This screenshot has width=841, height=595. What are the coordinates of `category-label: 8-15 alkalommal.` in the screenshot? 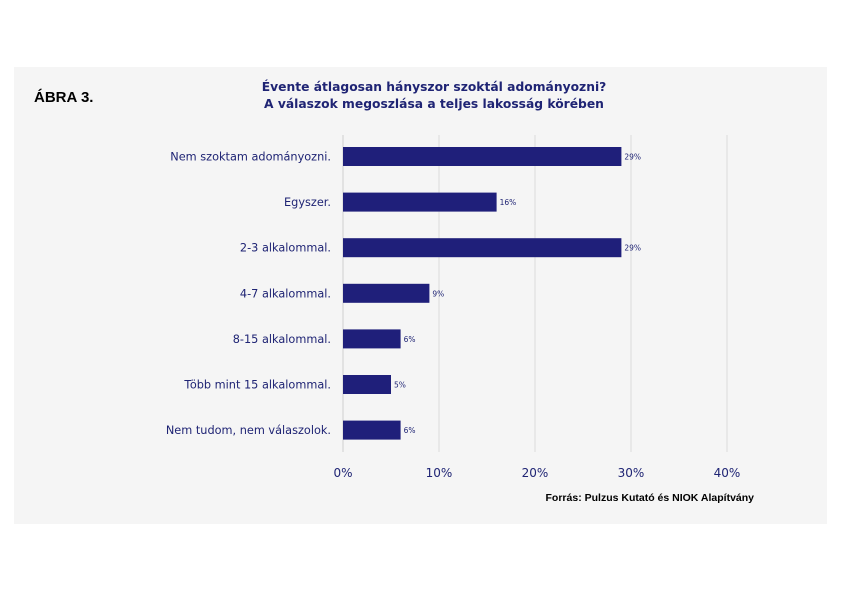 It's located at (282, 339).